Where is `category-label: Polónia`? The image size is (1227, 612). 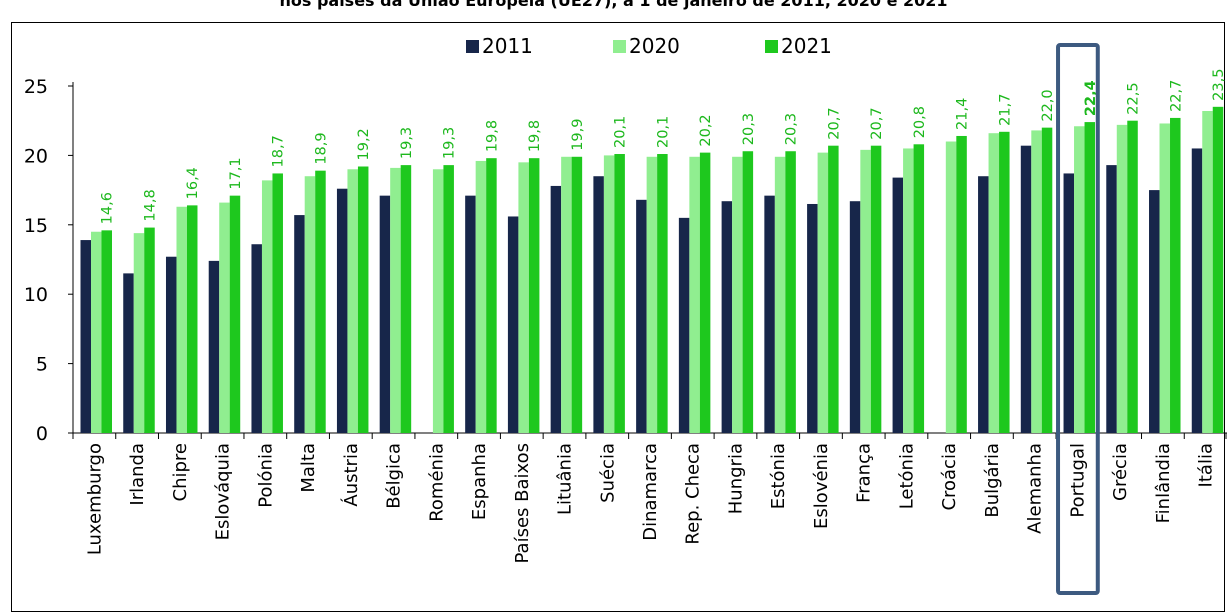 category-label: Polónia is located at coordinates (265, 475).